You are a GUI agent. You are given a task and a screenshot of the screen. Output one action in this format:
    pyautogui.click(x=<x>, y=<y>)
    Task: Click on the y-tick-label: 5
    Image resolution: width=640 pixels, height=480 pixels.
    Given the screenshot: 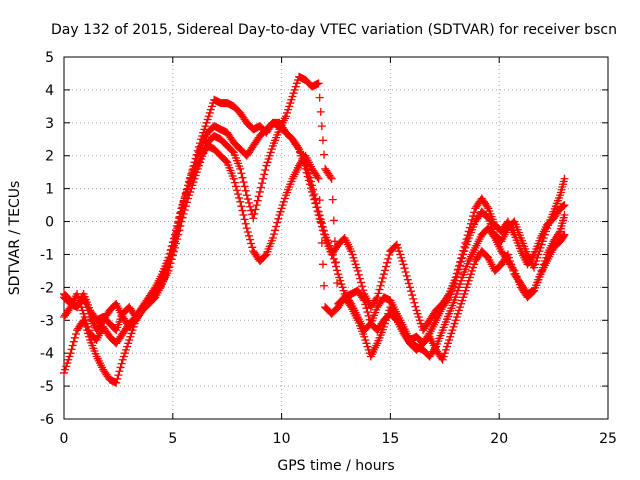 What is the action you would take?
    pyautogui.click(x=49, y=58)
    